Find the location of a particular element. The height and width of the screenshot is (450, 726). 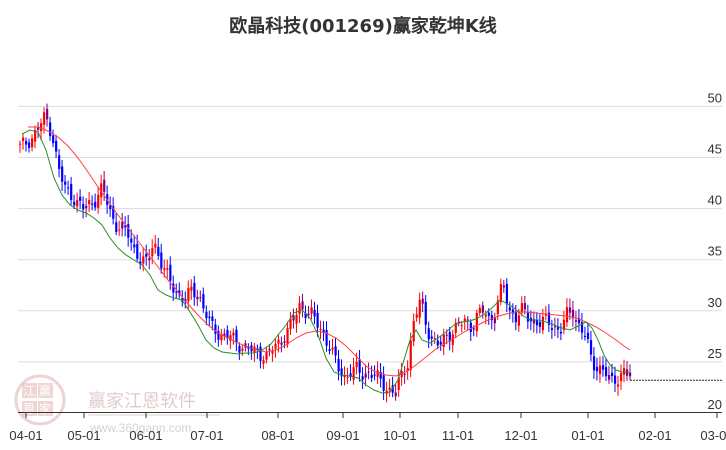

x-tick-label: 08-01 is located at coordinates (277, 435).